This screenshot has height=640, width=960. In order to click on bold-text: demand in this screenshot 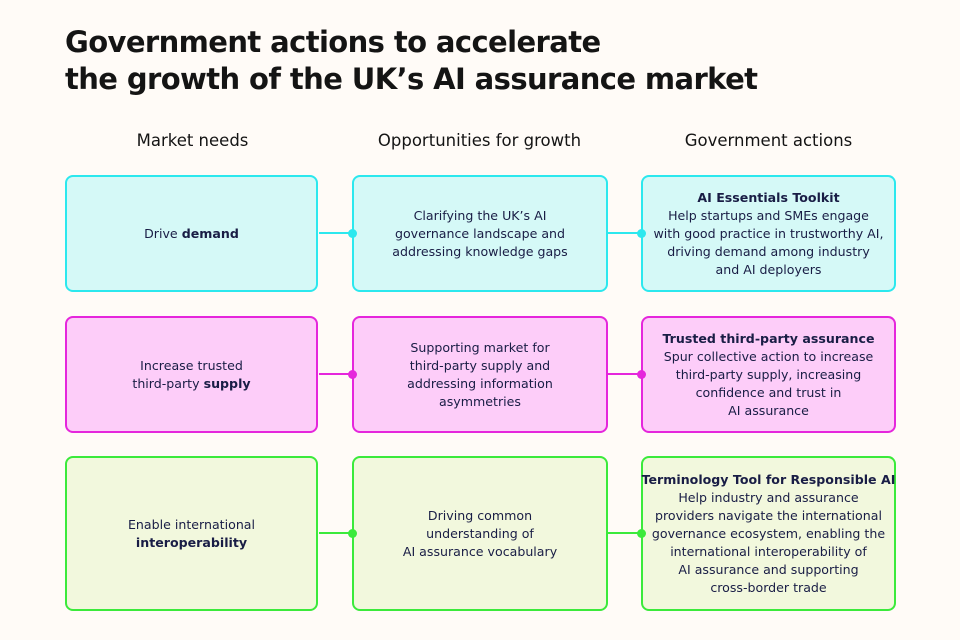, I will do `click(210, 233)`.